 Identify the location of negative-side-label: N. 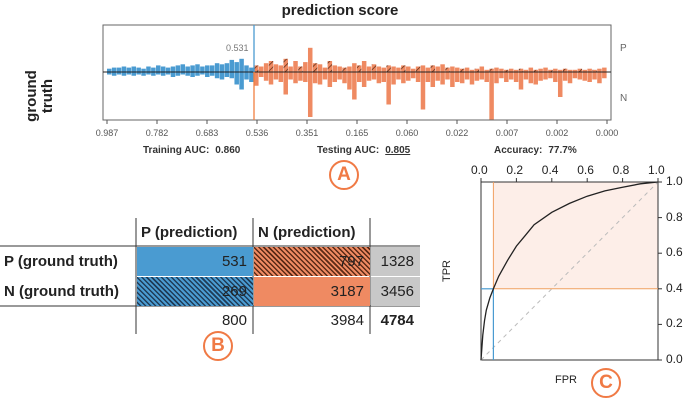
(624, 98).